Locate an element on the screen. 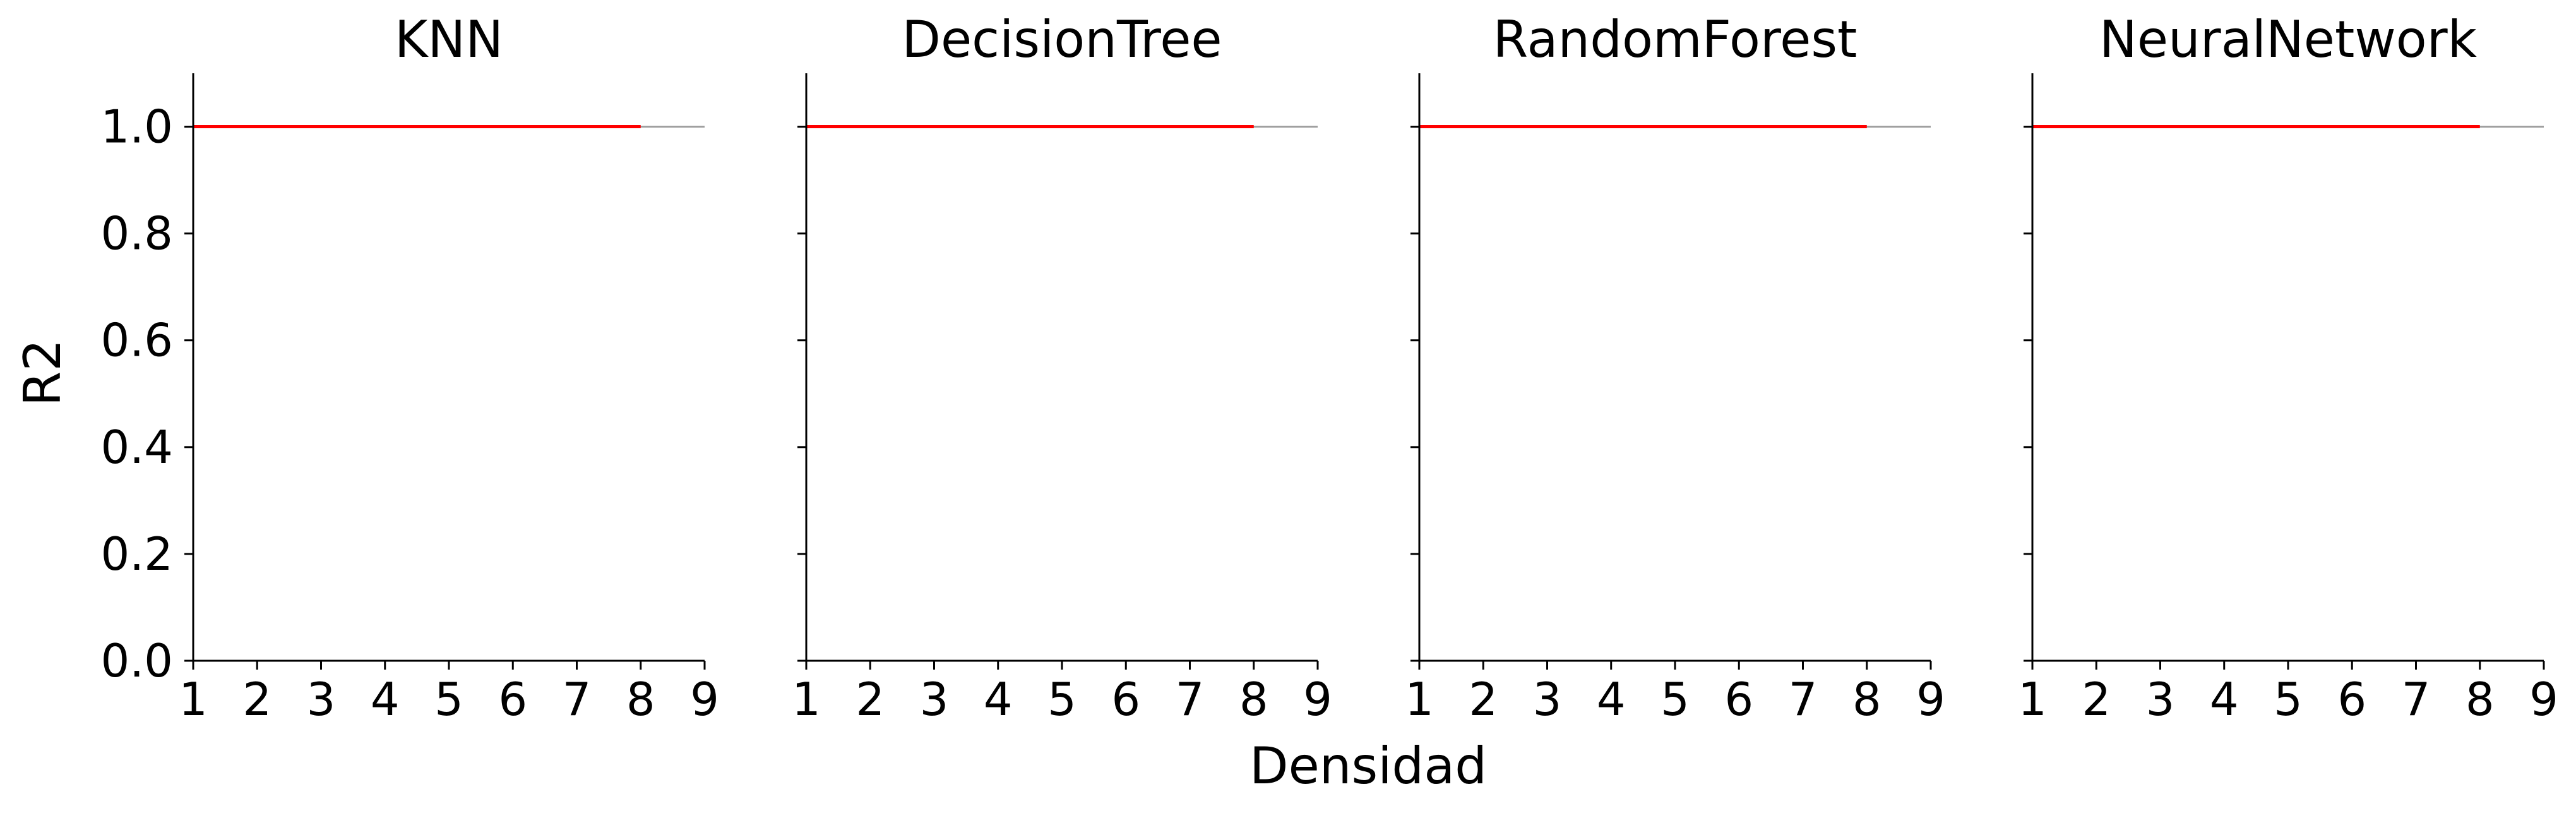 The height and width of the screenshot is (813, 2576). x-axis-label: Densidad is located at coordinates (1368, 766).